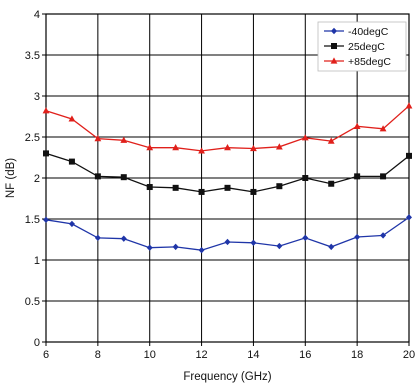 The width and height of the screenshot is (417, 388). What do you see at coordinates (305, 355) in the screenshot?
I see `x-tick-label-16: 16` at bounding box center [305, 355].